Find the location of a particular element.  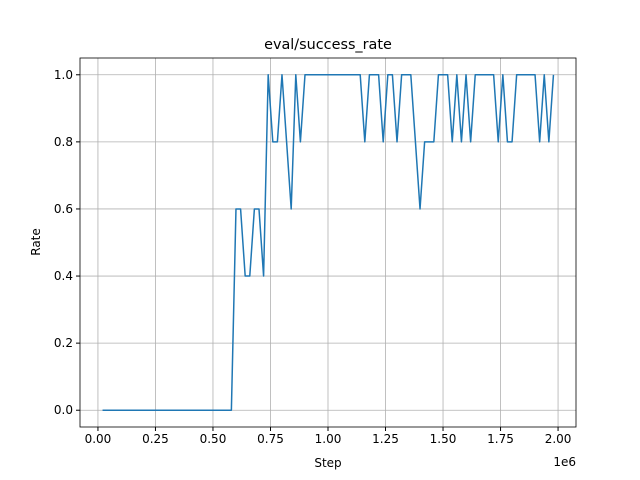

x-tick-label: 0.25 is located at coordinates (155, 439).